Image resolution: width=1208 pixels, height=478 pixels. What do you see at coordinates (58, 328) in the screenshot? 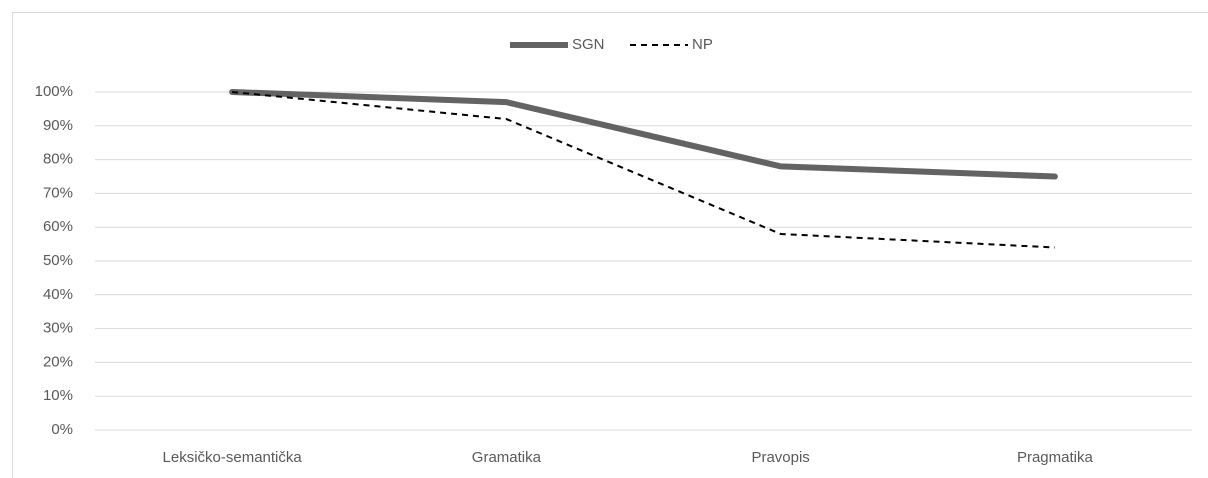
I see `y-tick-label: 30%` at bounding box center [58, 328].